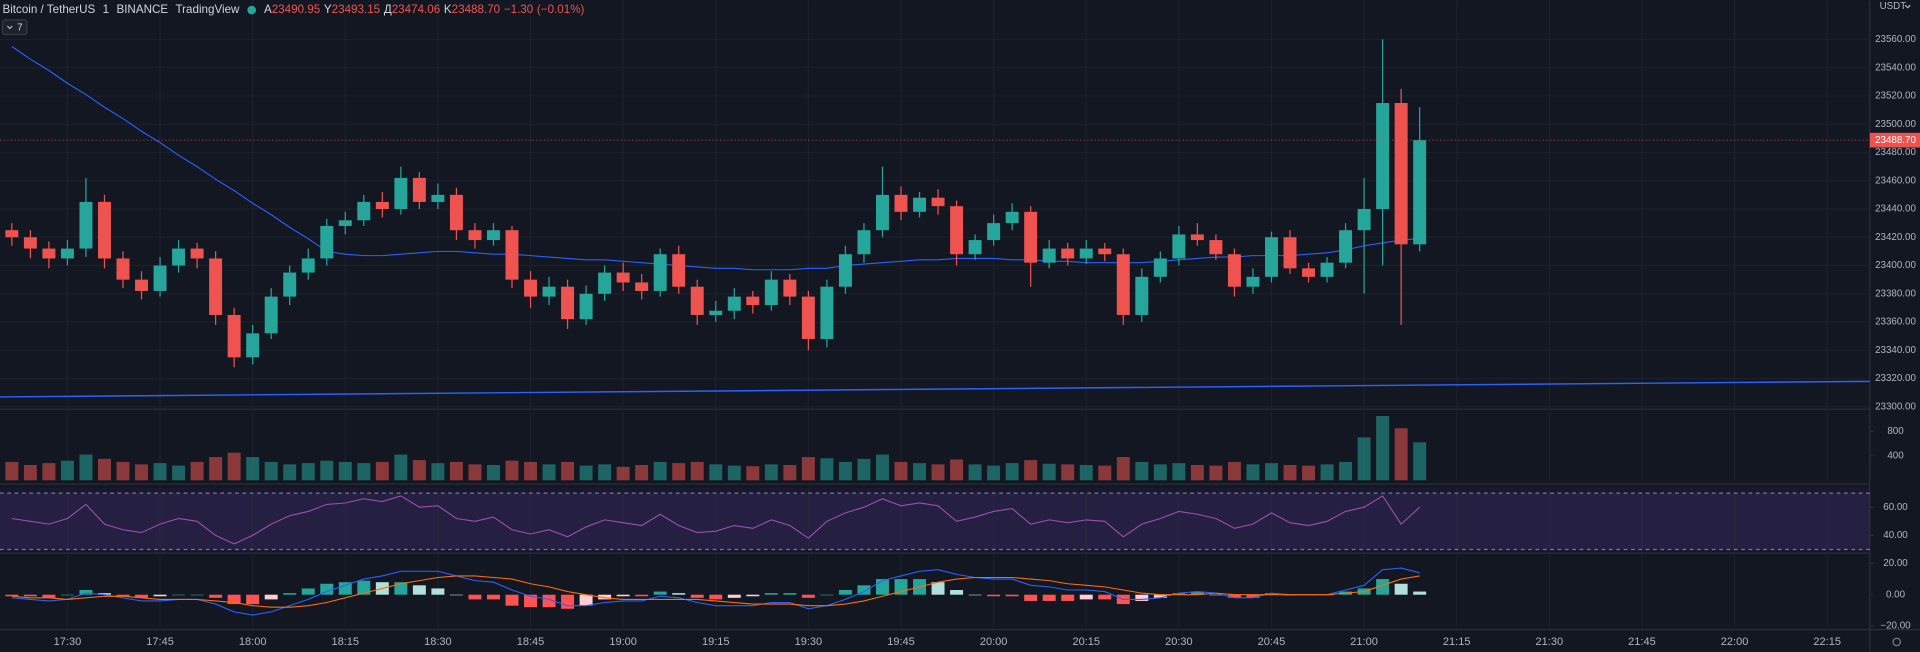  Describe the element at coordinates (106, 9) in the screenshot. I see `interval: 1` at that location.